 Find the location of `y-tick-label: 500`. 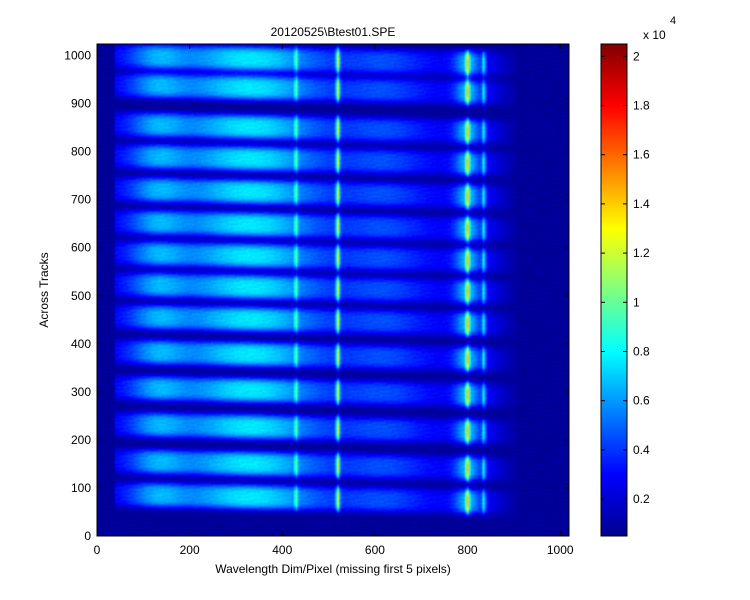

y-tick-label: 500 is located at coordinates (81, 296).